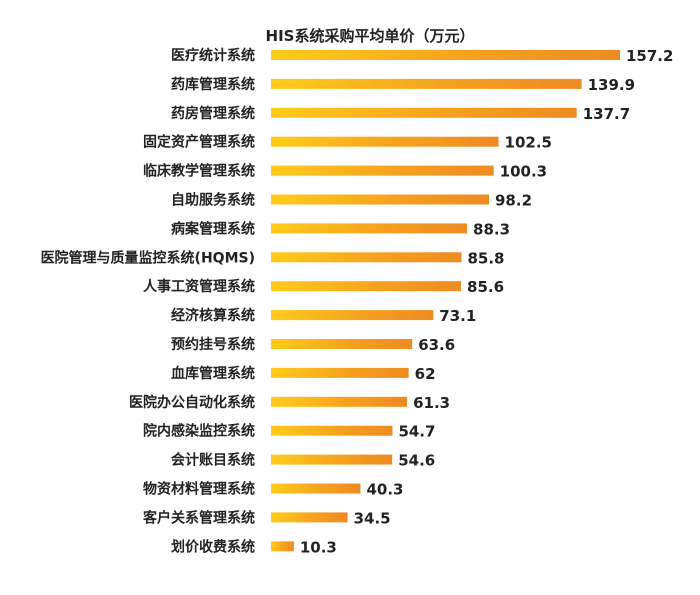 This screenshot has width=700, height=595. I want to click on value-label: 10.3, so click(318, 547).